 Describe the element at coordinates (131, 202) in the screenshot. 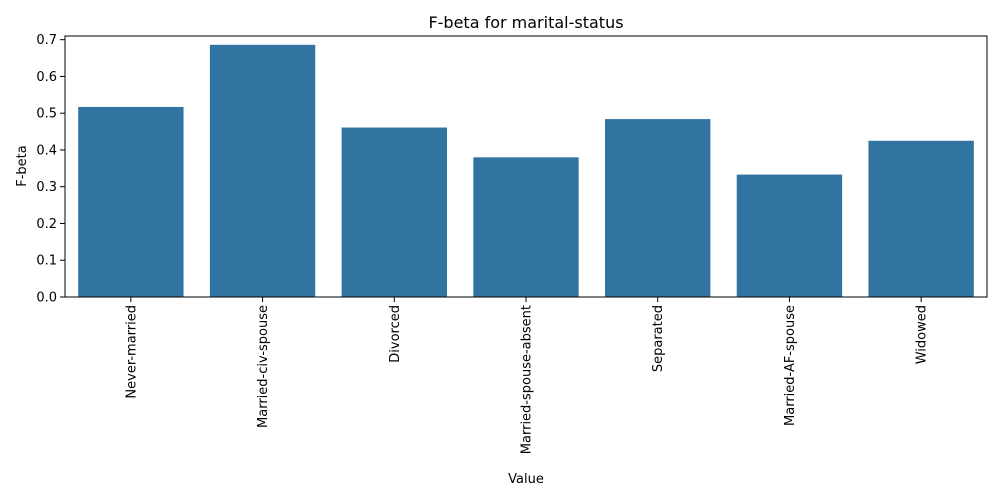

I see `bar-never-married` at that location.